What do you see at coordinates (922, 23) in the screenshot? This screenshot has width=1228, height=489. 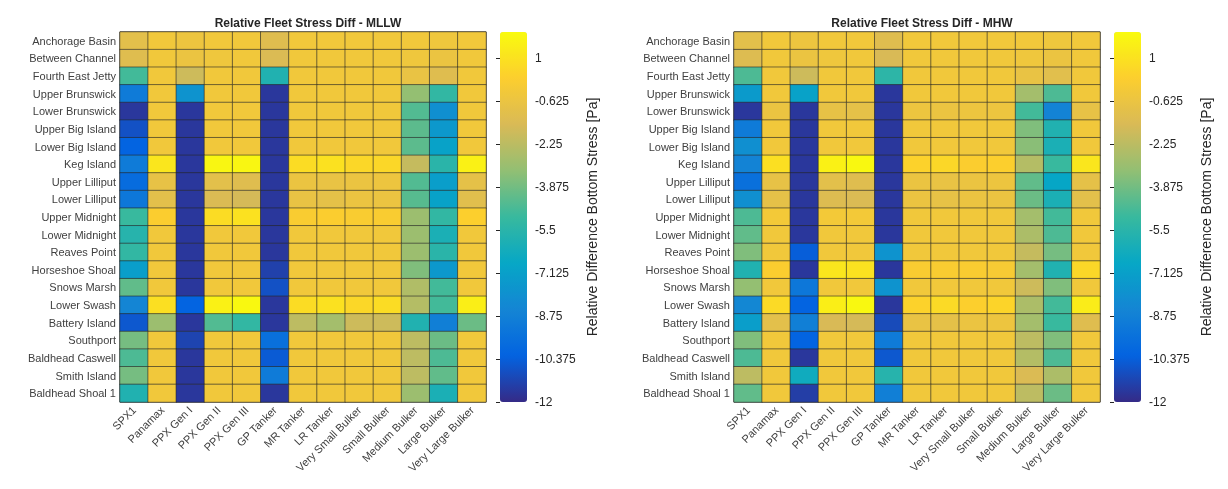 I see `chart-title: Relative Fleet Stress Diff - MHW` at bounding box center [922, 23].